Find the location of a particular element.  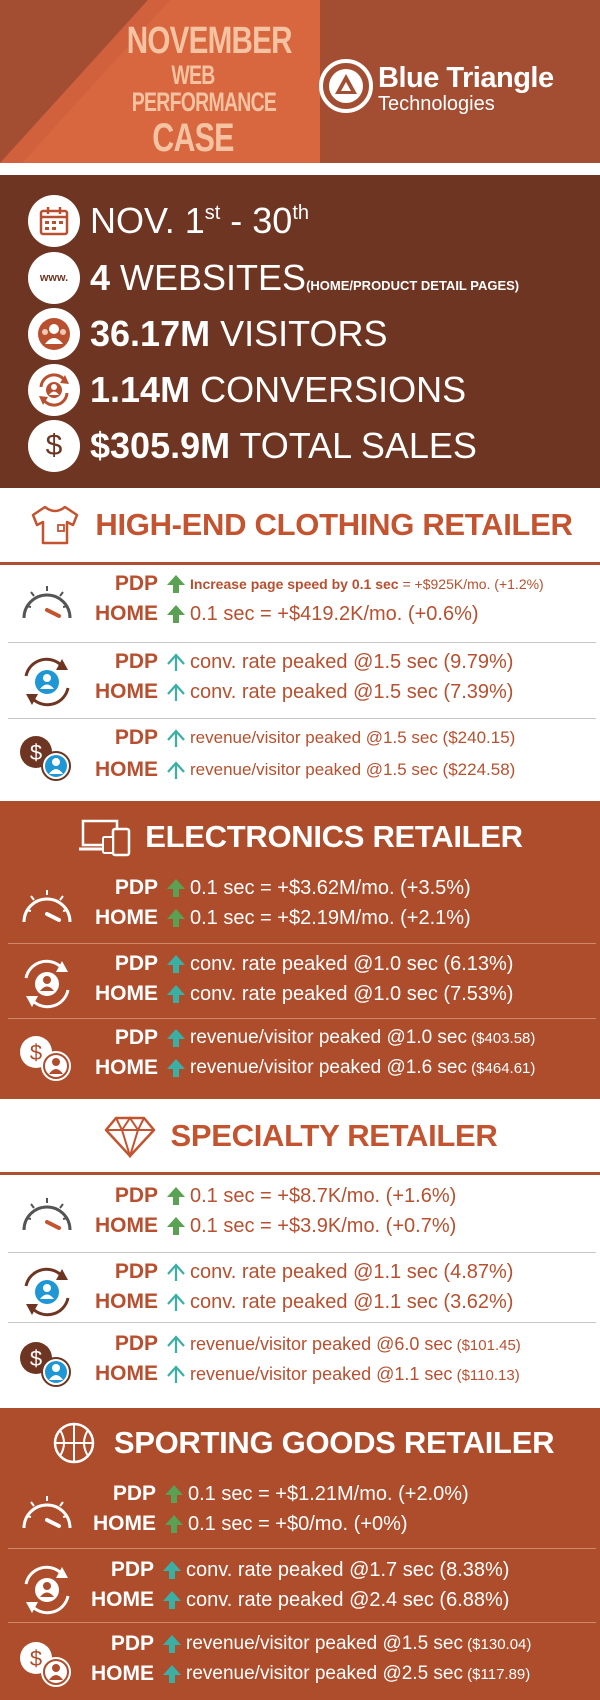

conv-pdp-line: PDP conv. rate peaked @1.1 sec (4.87%) is located at coordinates (300, 1272).